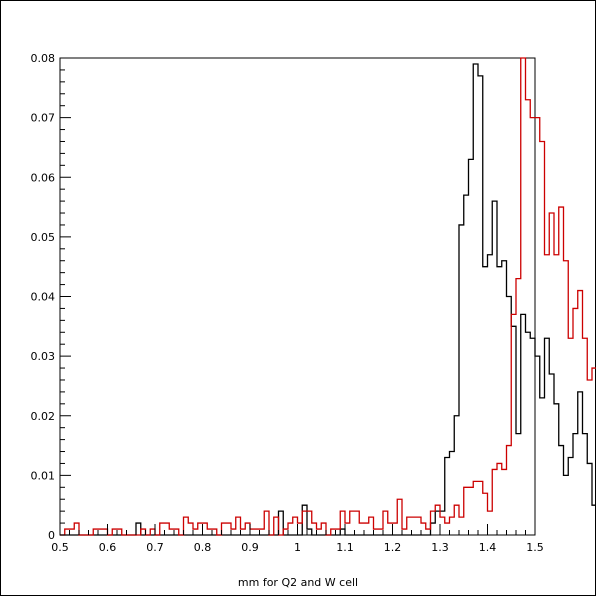 This screenshot has height=596, width=596. I want to click on y-tick-label: 0, so click(51, 535).